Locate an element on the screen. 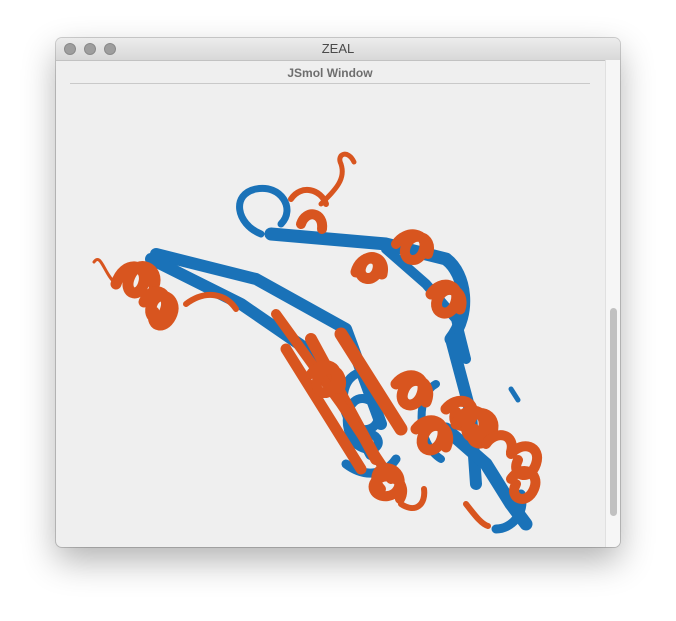 This screenshot has width=676, height=621. vertical-scrollbar is located at coordinates (612, 303).